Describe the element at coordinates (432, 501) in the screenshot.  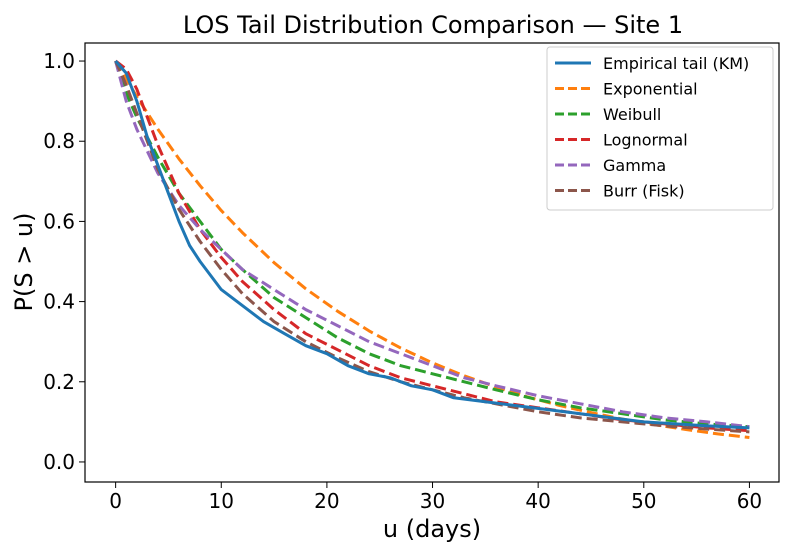
I see `x-tick-label: 30` at that location.